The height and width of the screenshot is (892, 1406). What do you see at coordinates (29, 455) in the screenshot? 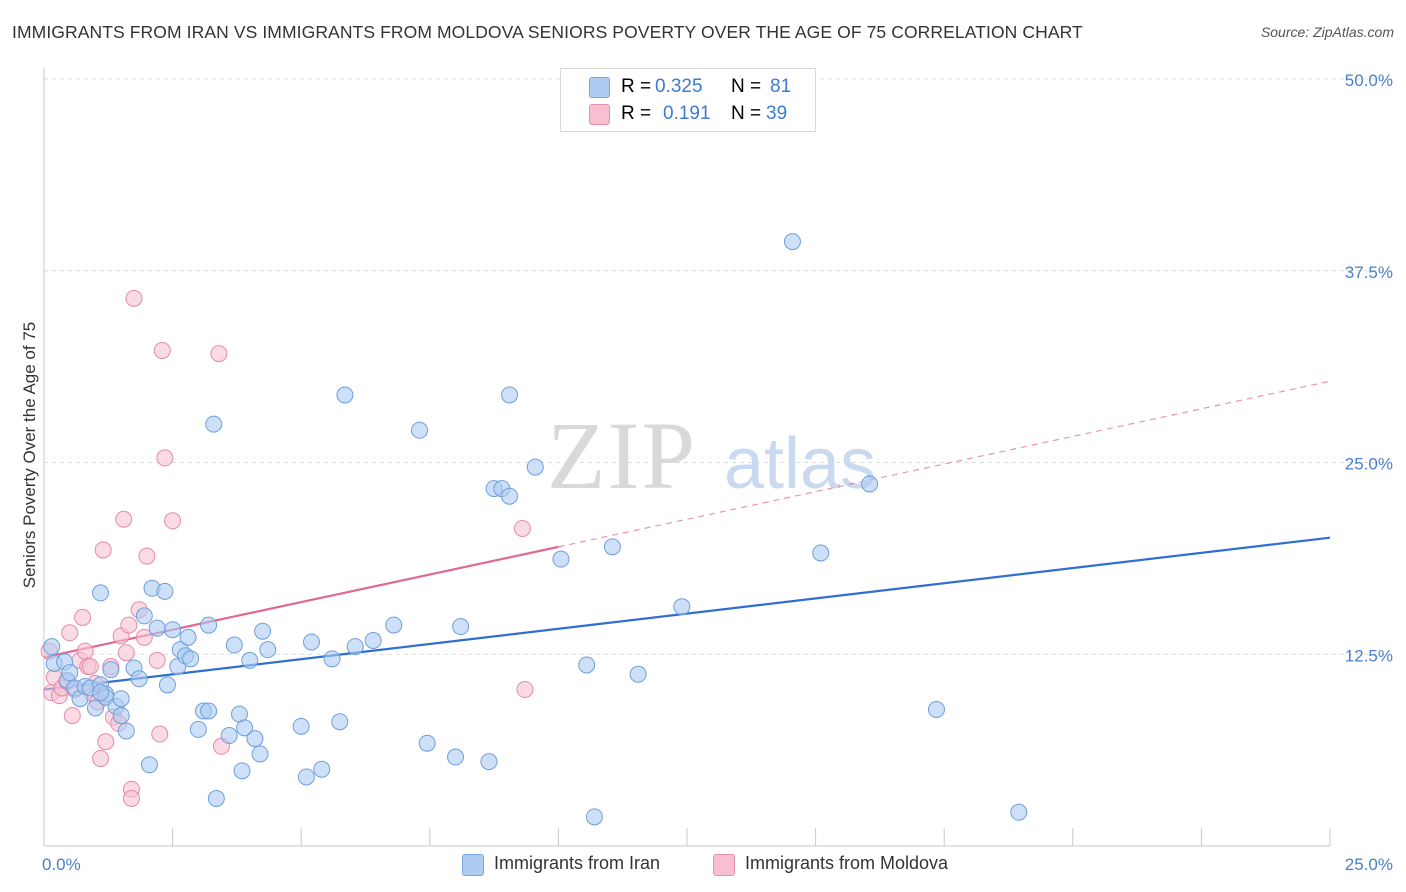
I see `y-axis-label: Seniors Poverty Over the Age of 75` at bounding box center [29, 455].